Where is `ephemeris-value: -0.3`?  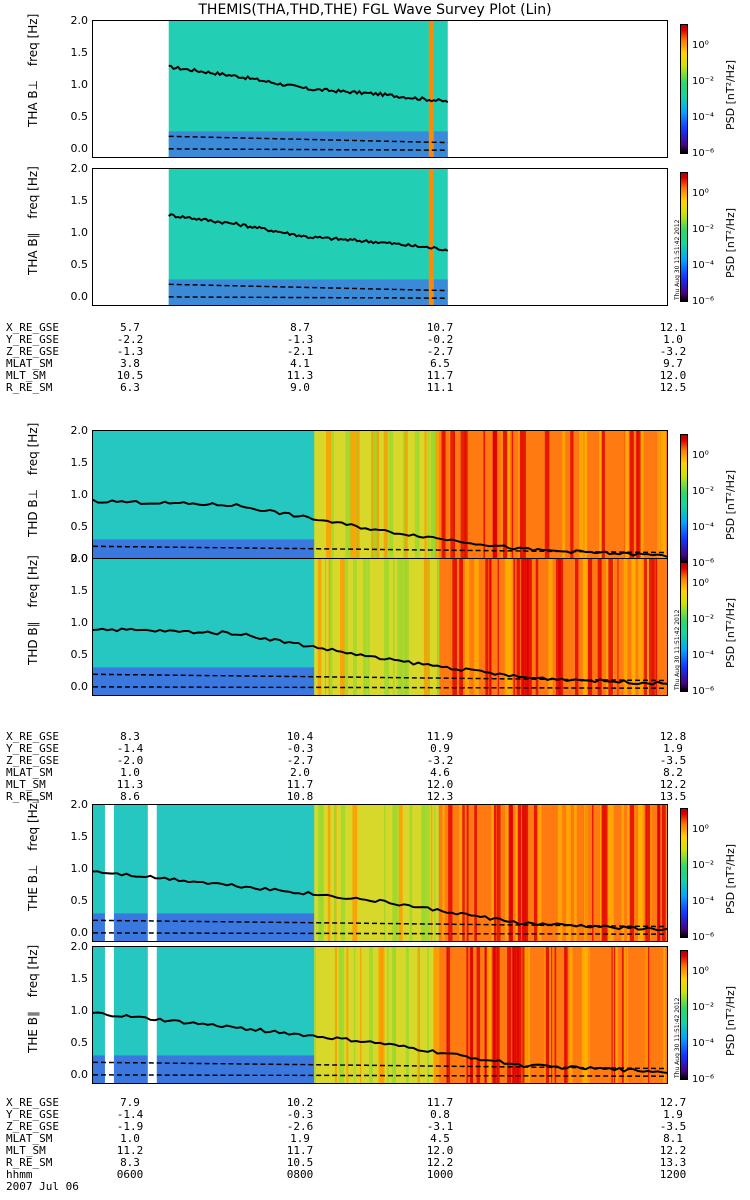
ephemeris-value: -0.3 is located at coordinates (300, 748).